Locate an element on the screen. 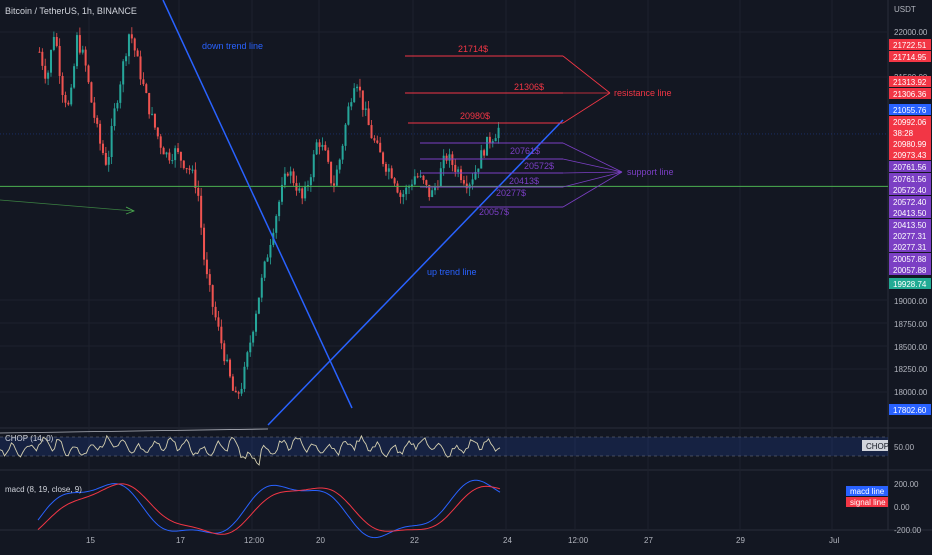 The height and width of the screenshot is (555, 932). price-badge: 20761.56 is located at coordinates (910, 179).